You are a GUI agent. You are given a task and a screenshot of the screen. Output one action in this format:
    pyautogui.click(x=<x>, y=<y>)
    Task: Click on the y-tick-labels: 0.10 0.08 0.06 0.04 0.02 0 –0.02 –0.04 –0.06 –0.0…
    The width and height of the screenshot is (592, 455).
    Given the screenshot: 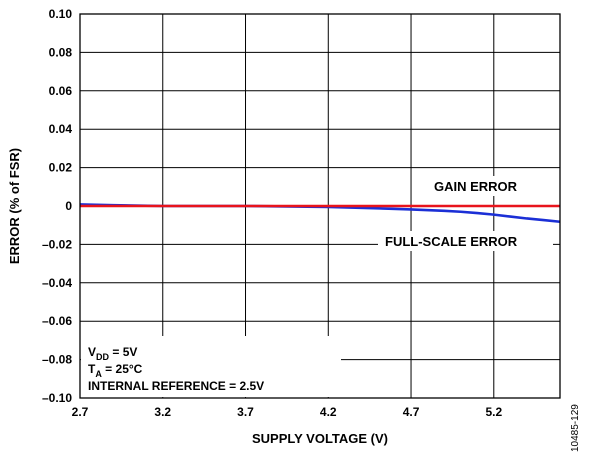 What is the action you would take?
    pyautogui.click(x=57, y=206)
    